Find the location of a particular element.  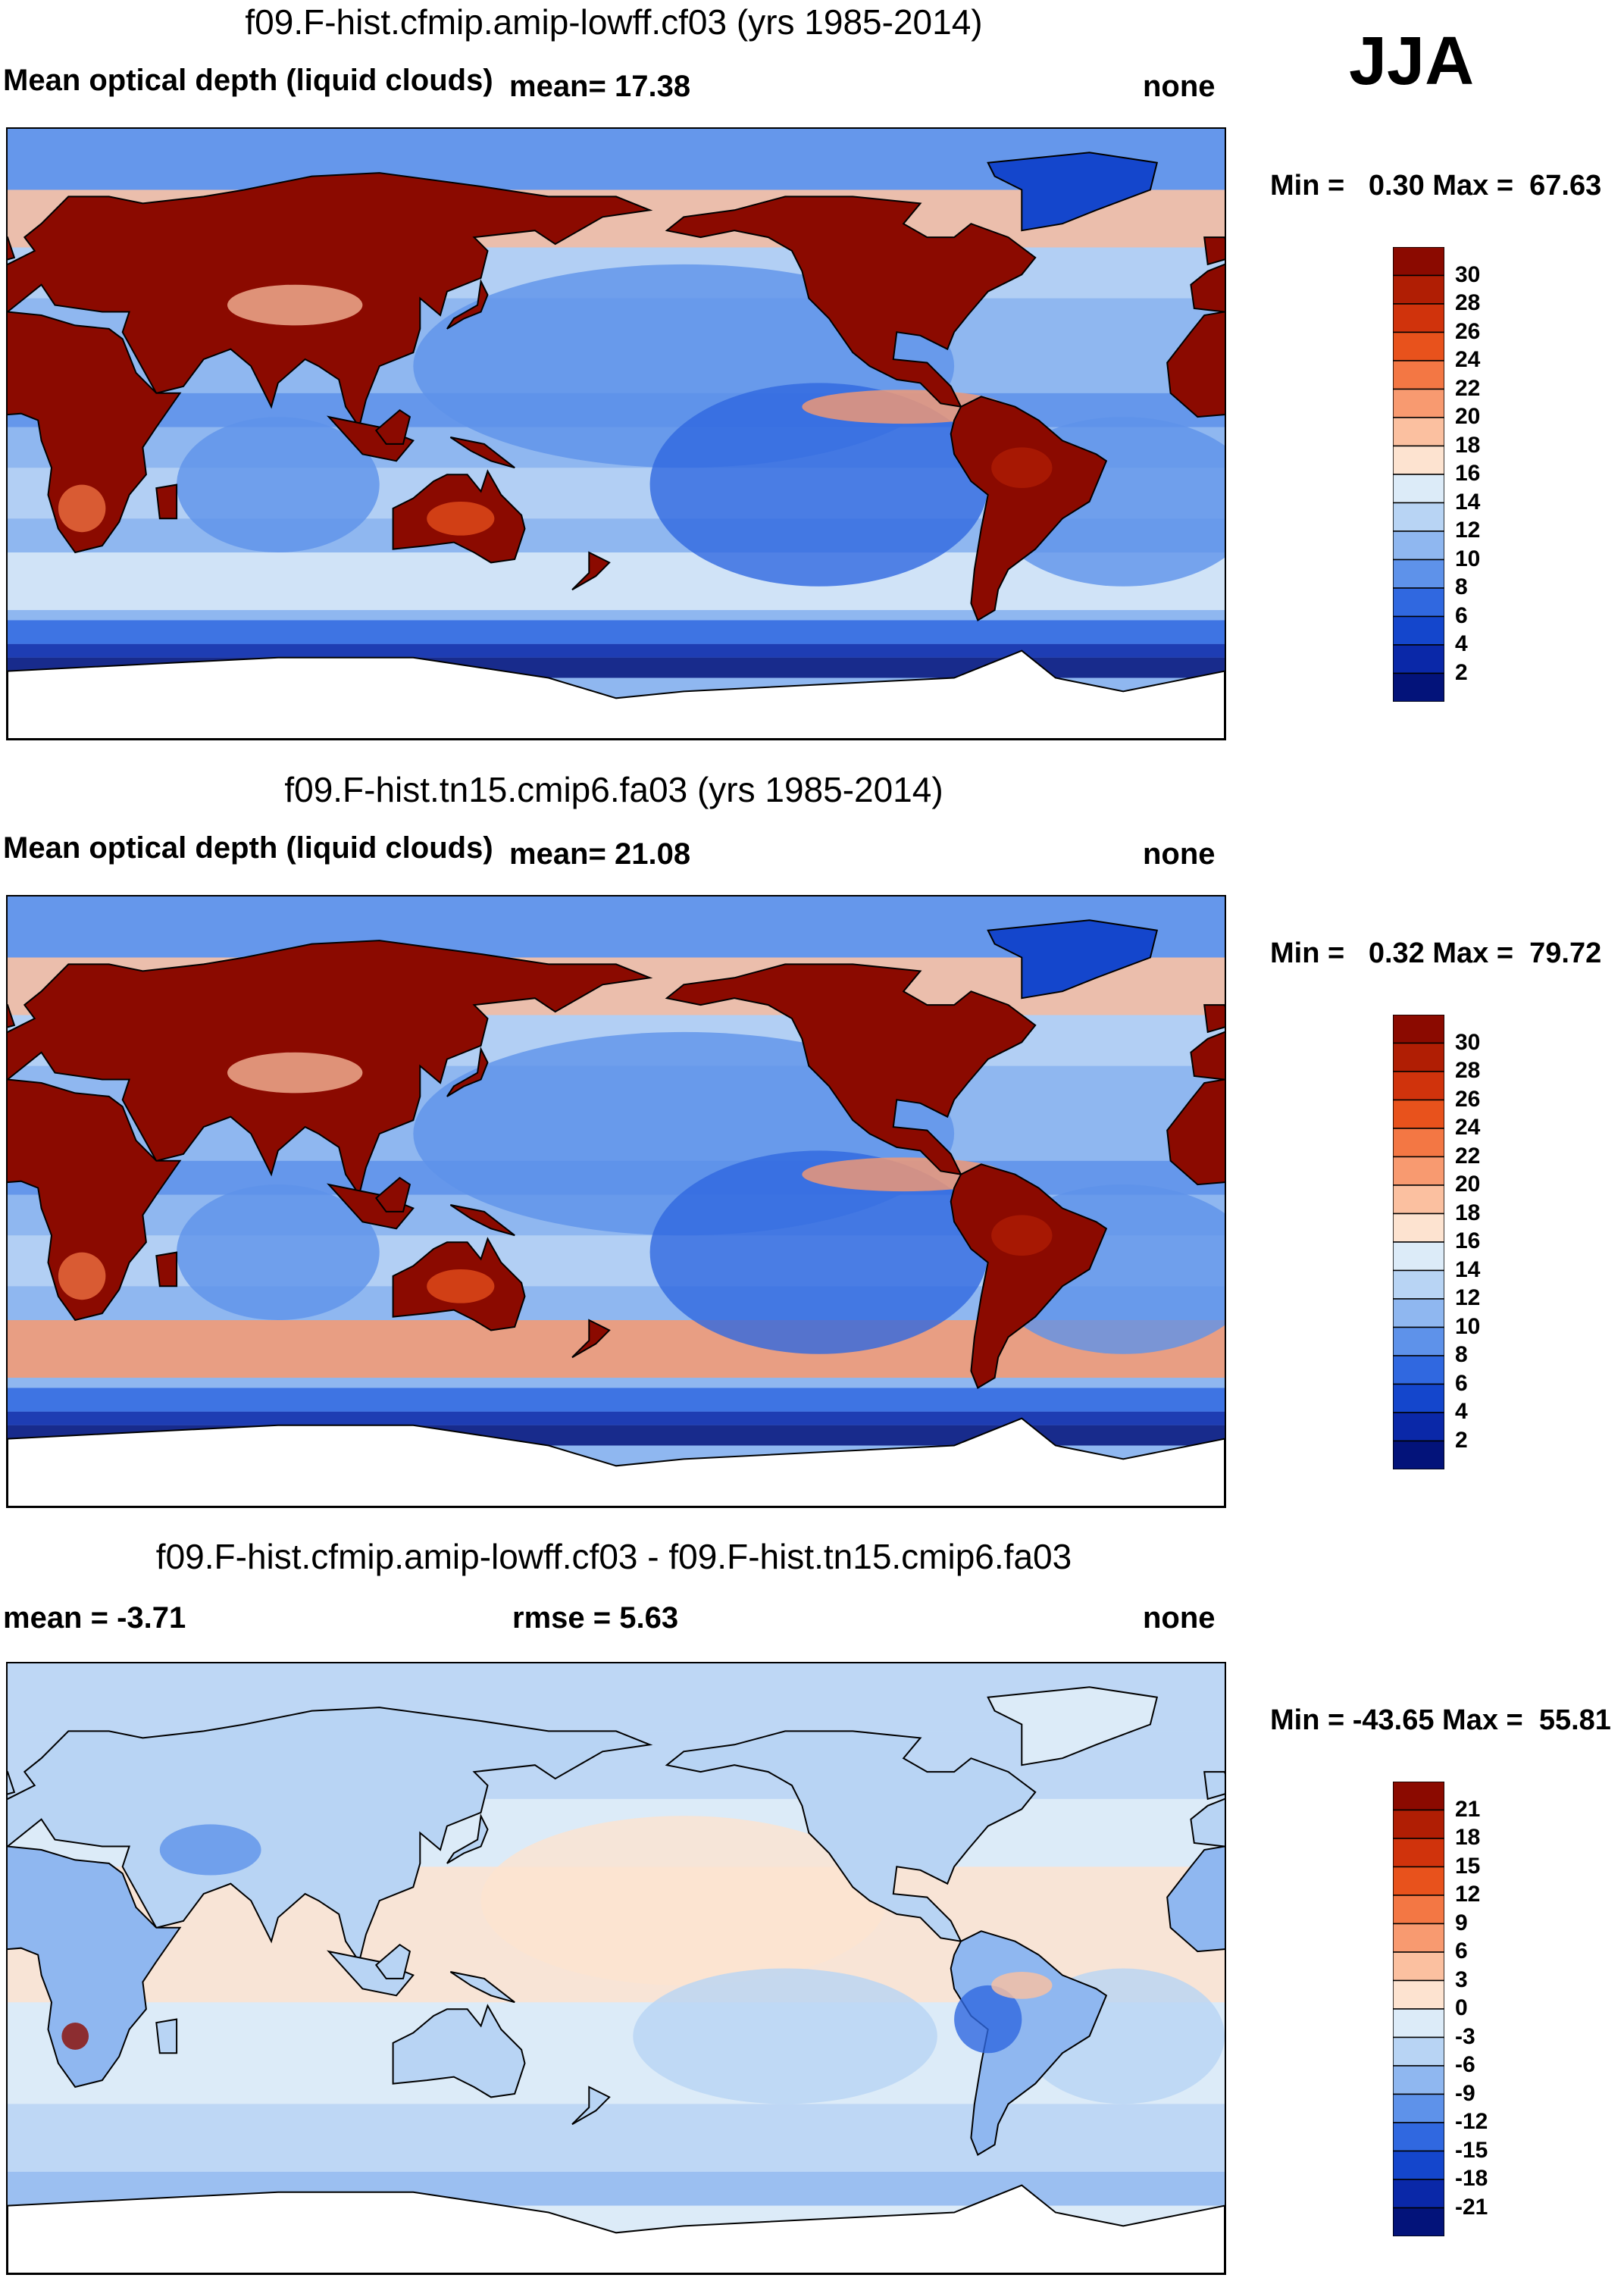

landmass-eurasia-wrap is located at coordinates (1207, 1823).